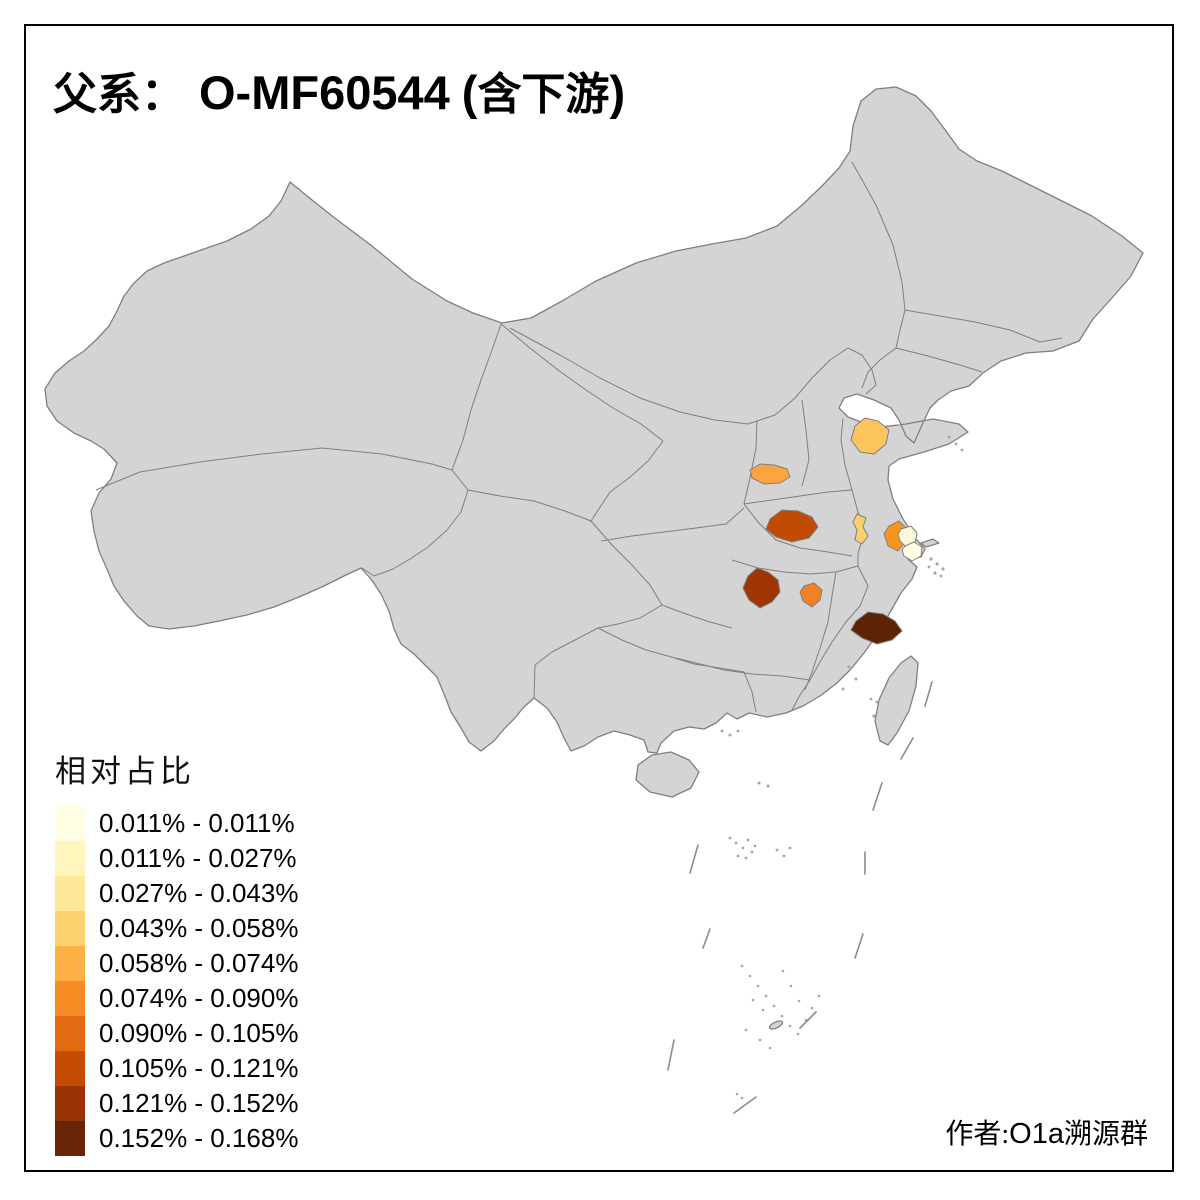 The height and width of the screenshot is (1200, 1200). I want to click on legend-bin-label: 0.043% - 0.058%, so click(199, 928).